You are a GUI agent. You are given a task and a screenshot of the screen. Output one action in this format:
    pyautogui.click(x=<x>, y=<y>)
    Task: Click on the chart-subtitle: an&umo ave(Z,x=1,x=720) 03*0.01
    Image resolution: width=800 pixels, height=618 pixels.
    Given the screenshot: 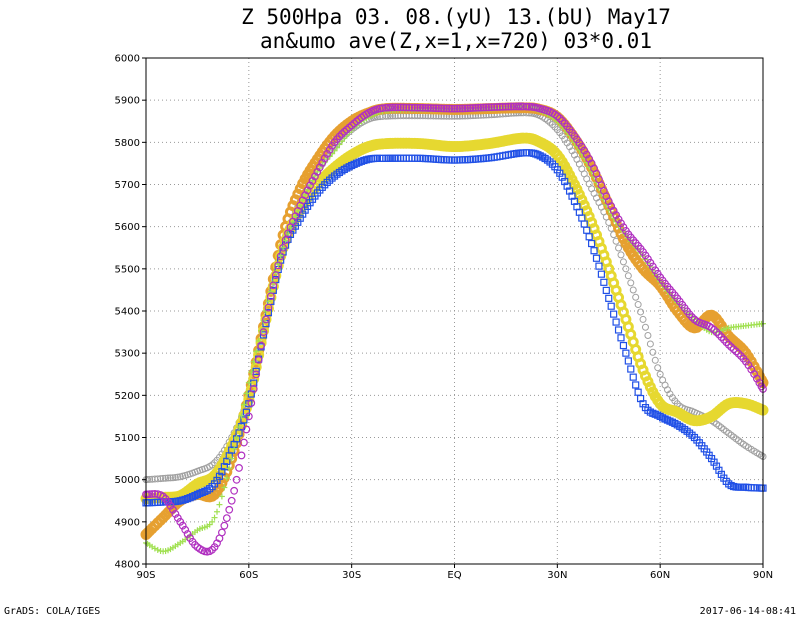 What is the action you would take?
    pyautogui.click(x=456, y=41)
    